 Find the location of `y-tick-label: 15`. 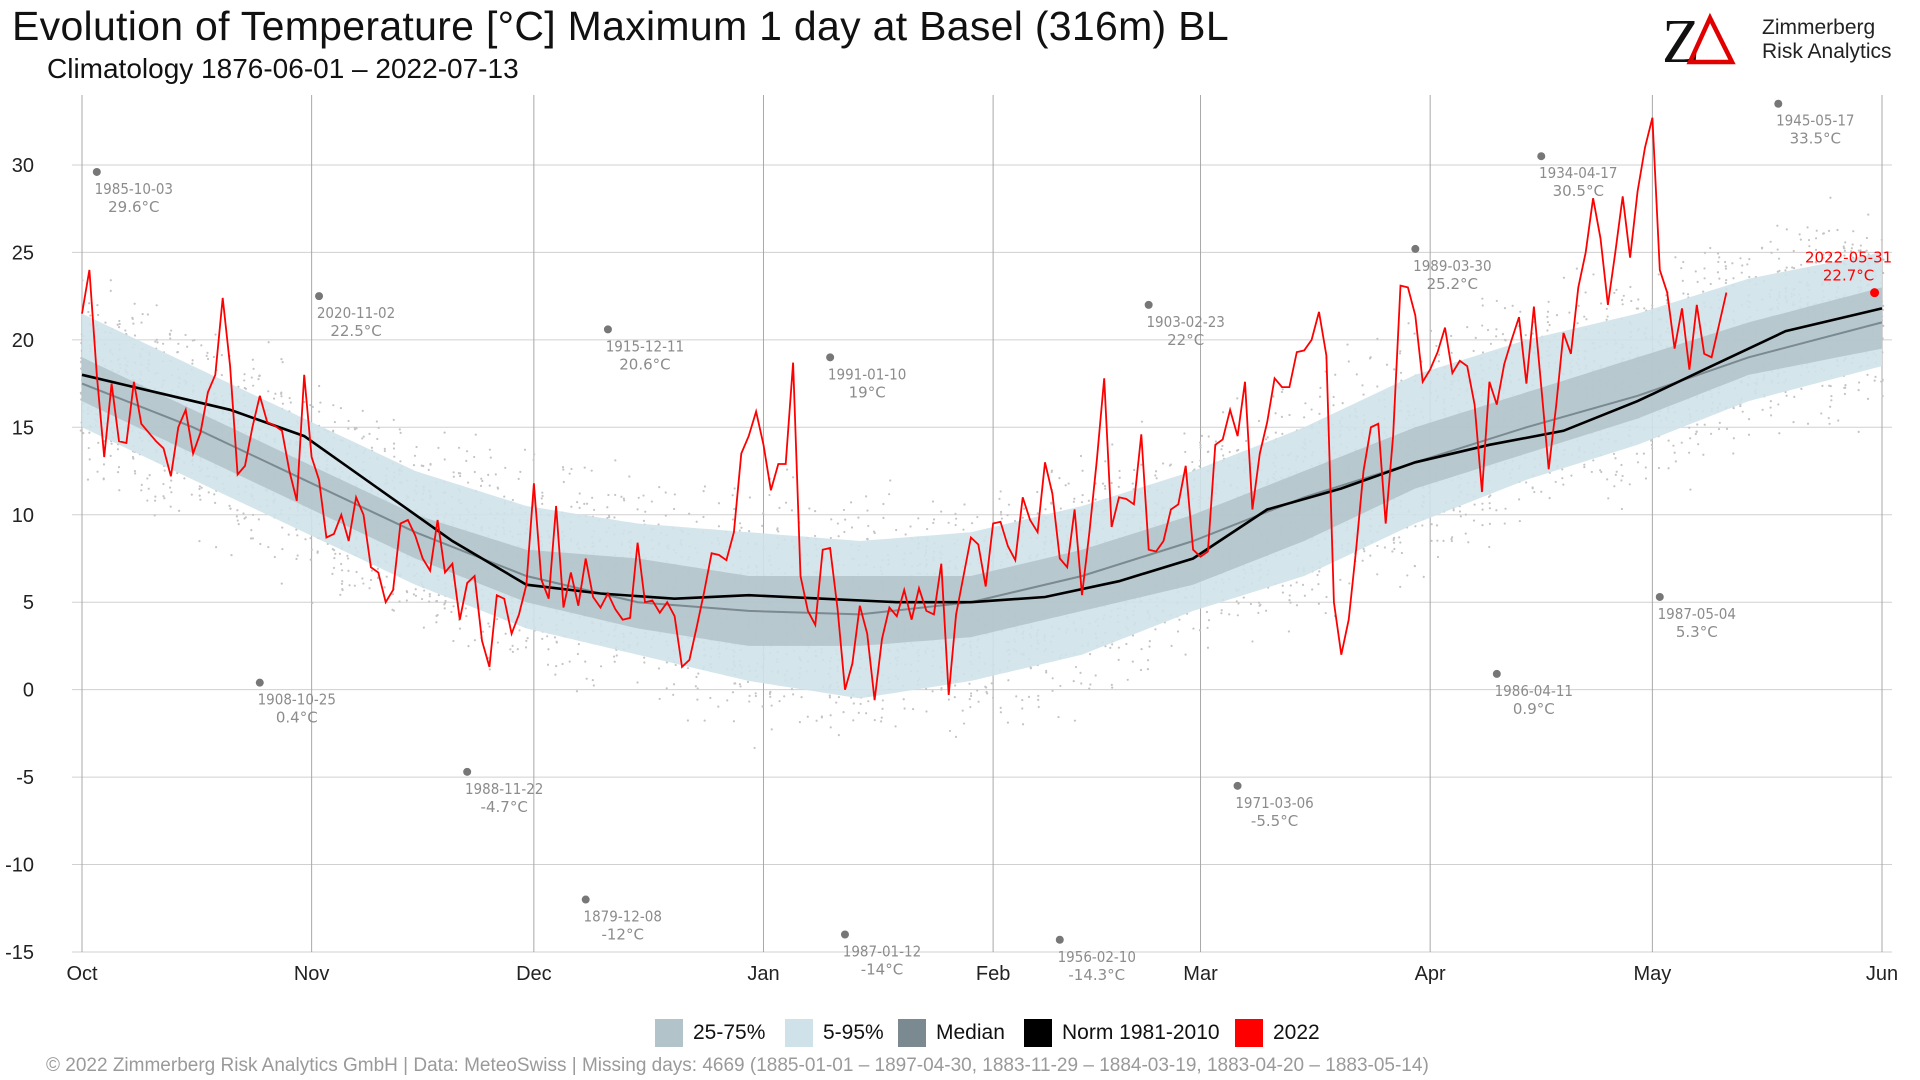

y-tick-label: 15 is located at coordinates (23, 428).